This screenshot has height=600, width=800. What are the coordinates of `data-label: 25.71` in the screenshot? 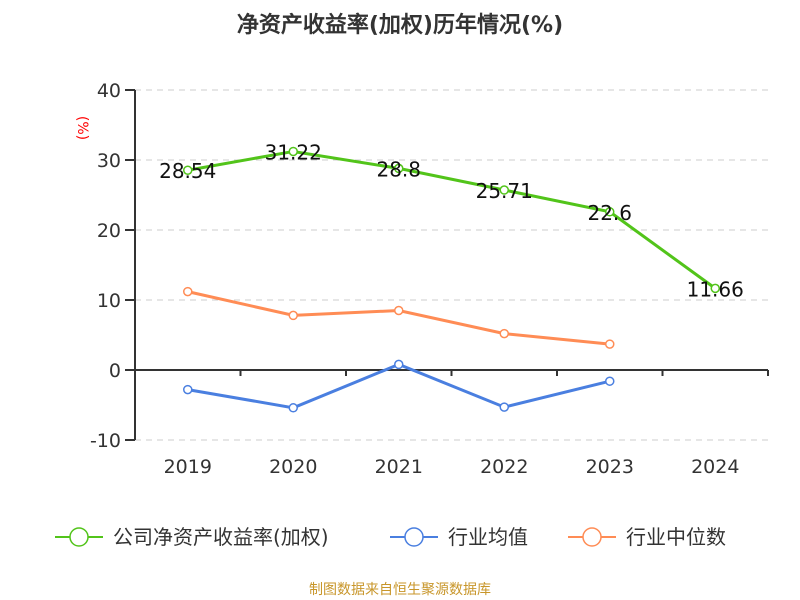 It's located at (504, 191).